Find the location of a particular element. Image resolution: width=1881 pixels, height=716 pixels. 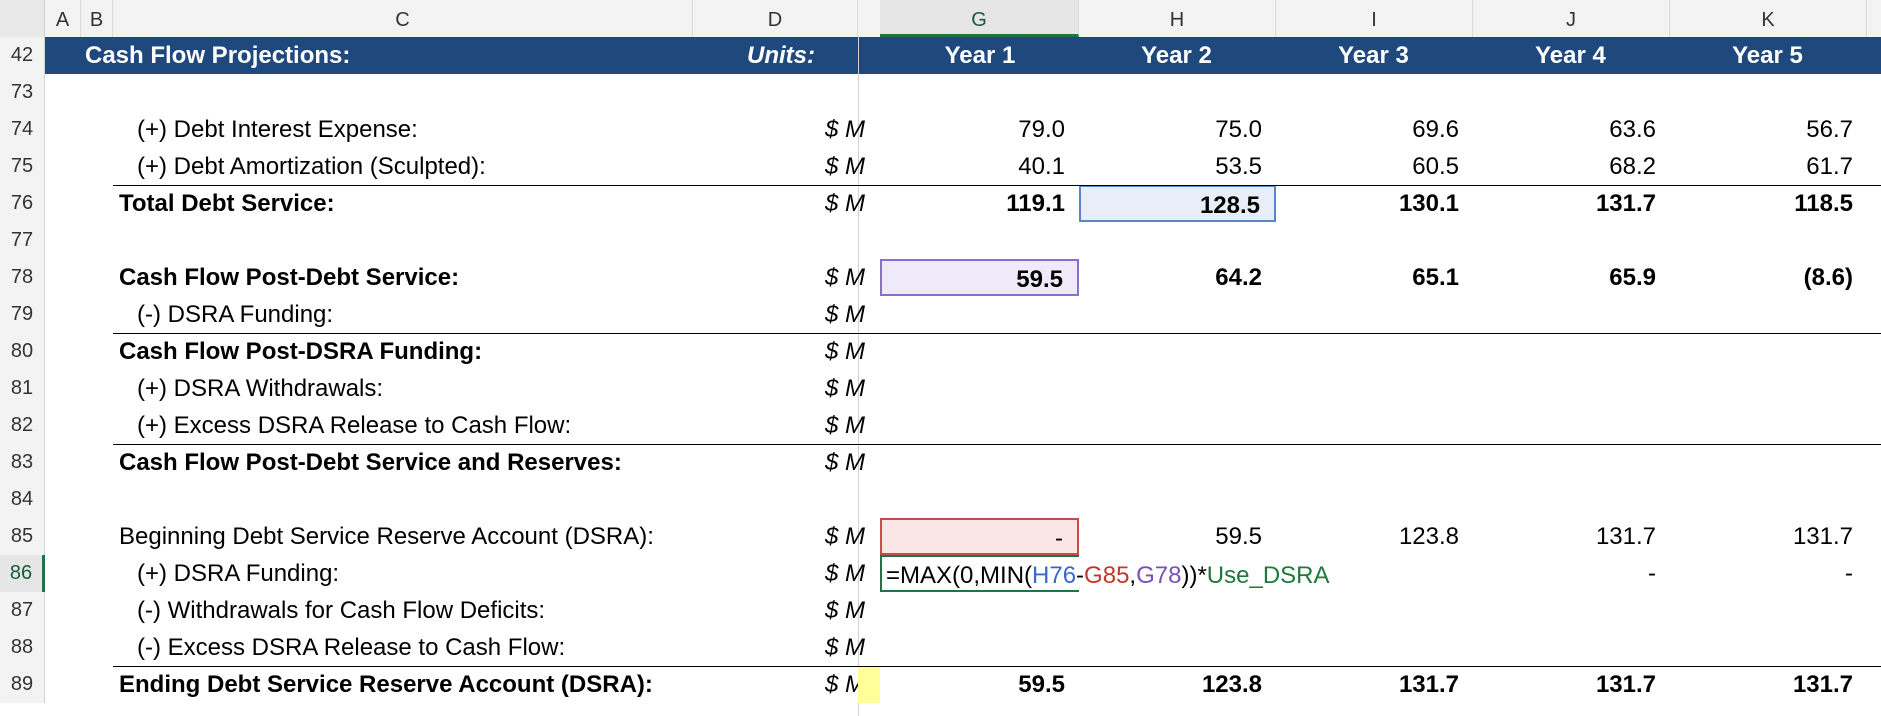

value-cell: 118.5 is located at coordinates (1823, 203).